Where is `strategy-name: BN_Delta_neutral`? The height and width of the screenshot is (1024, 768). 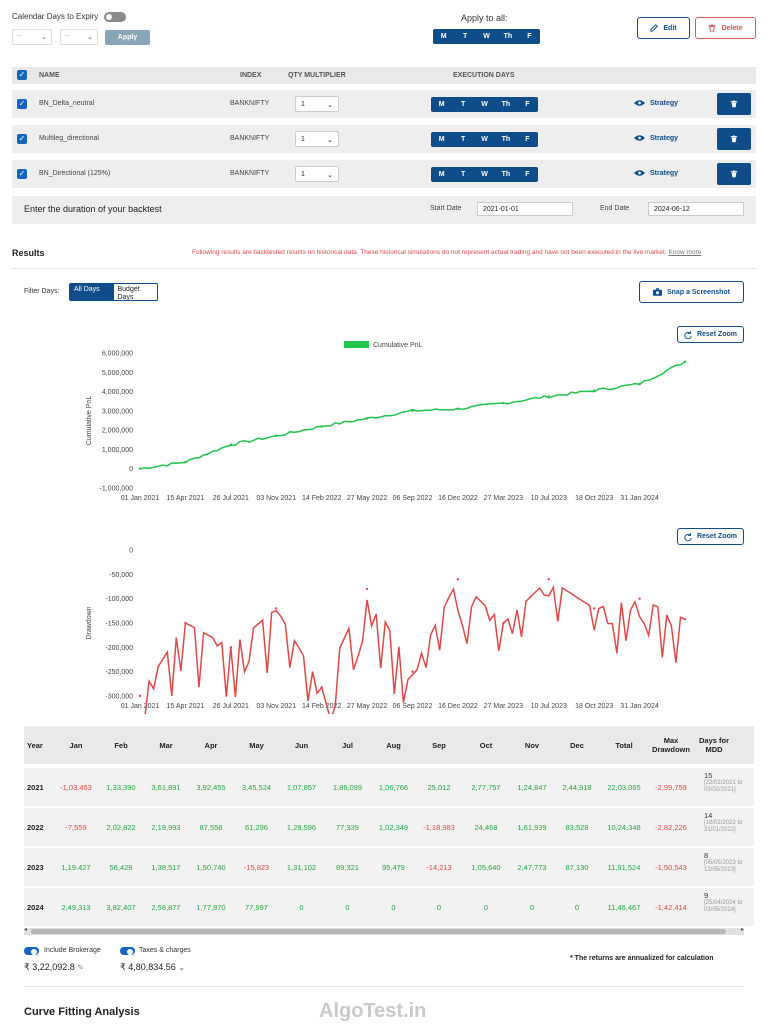
strategy-name: BN_Delta_neutral is located at coordinates (67, 103).